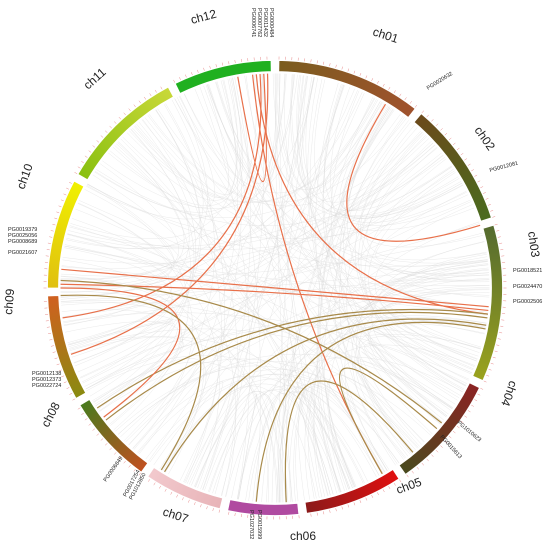 The width and height of the screenshot is (550, 555). I want to click on gene-label: PG0020632, so click(440, 81).